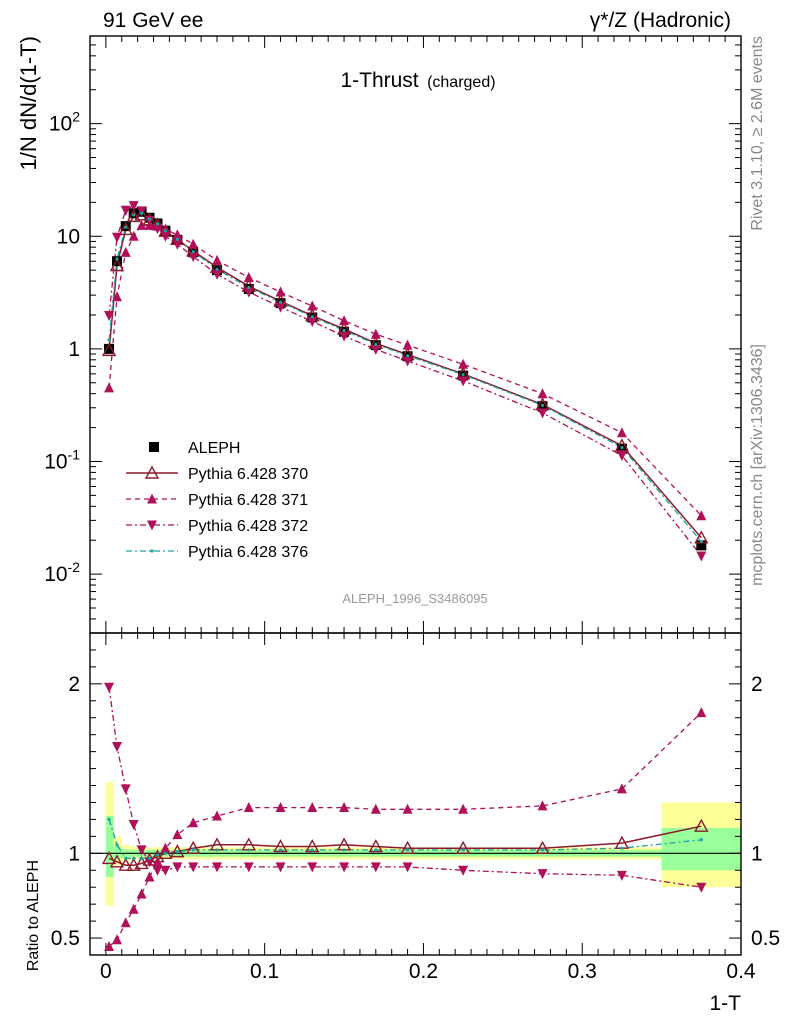 The image size is (786, 1024). What do you see at coordinates (116, 261) in the screenshot?
I see `data-point` at bounding box center [116, 261].